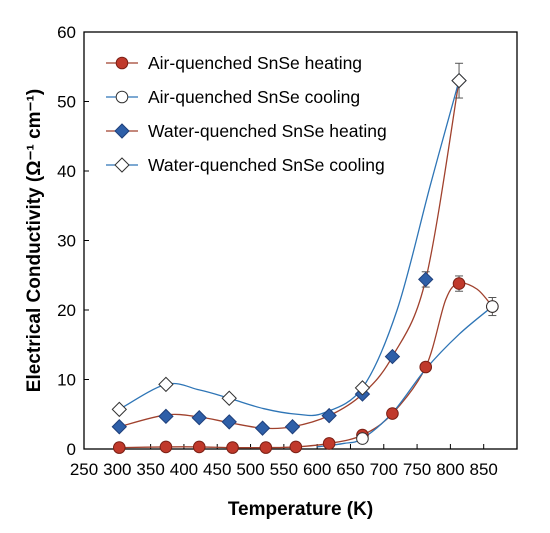 This screenshot has height=533, width=550. What do you see at coordinates (66, 32) in the screenshot?
I see `y-tick-label: 60` at bounding box center [66, 32].